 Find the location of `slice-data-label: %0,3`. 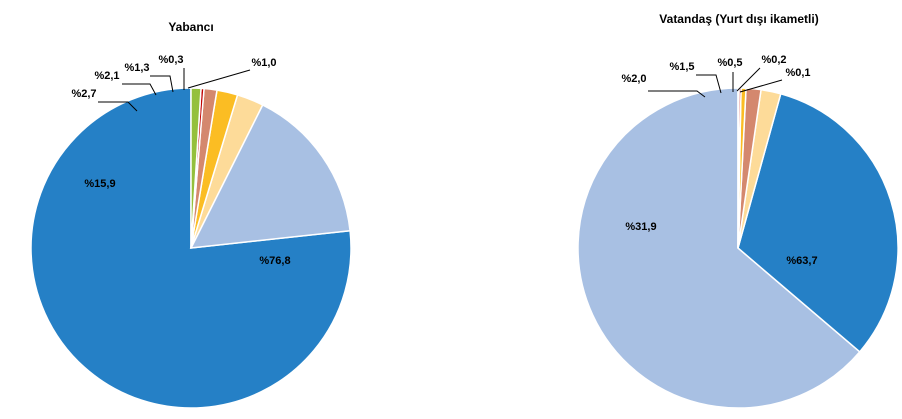

slice-data-label: %0,3 is located at coordinates (170, 60).